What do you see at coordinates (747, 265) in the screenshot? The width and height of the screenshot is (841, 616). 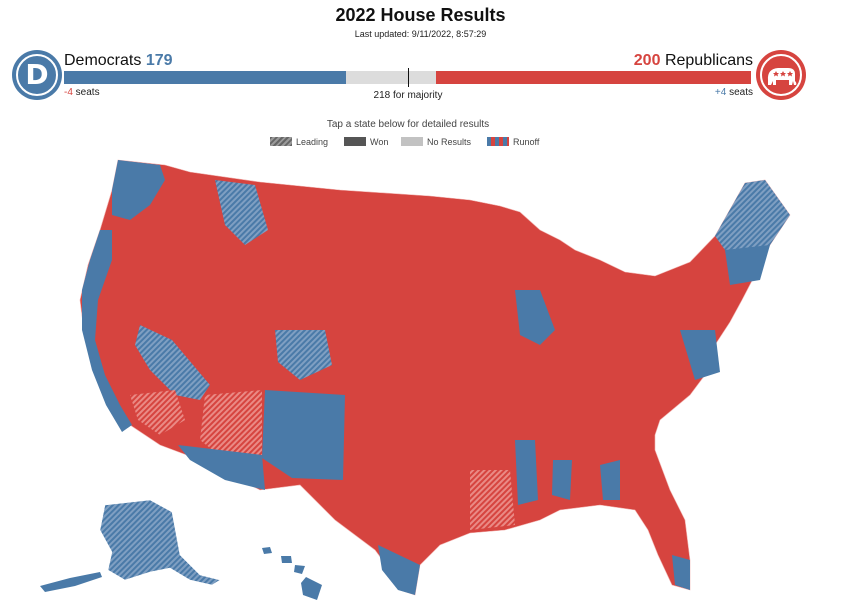 I see `new-england-south-districts` at bounding box center [747, 265].